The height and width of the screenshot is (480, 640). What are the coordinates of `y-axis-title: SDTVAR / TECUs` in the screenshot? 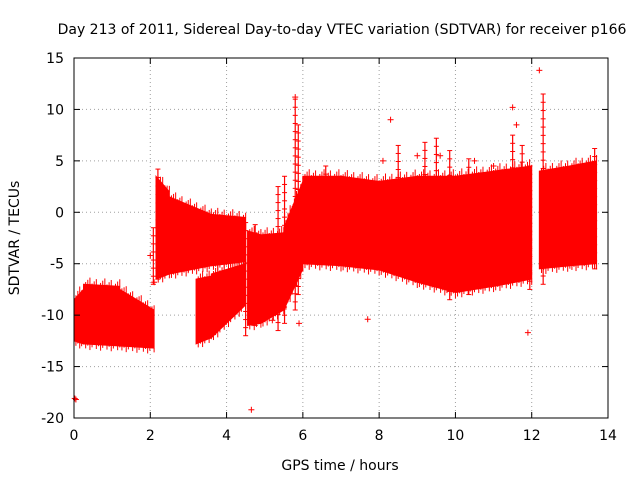 It's located at (15, 238).